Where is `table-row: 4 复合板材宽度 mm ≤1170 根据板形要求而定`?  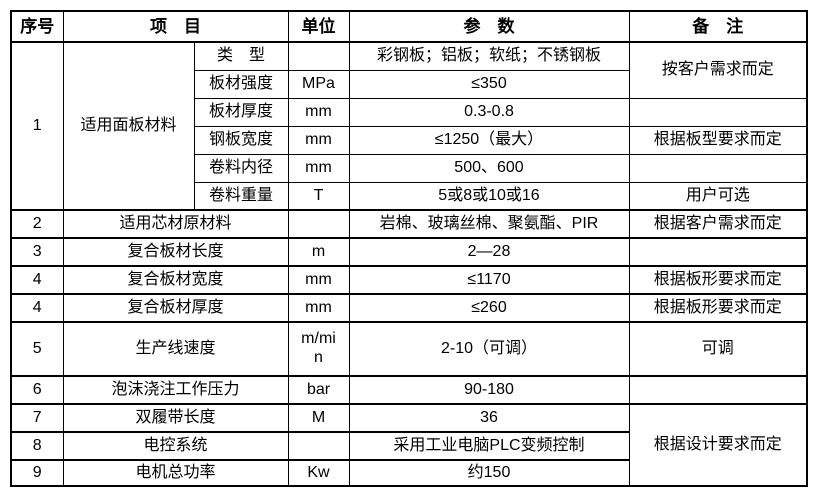
table-row: 4 复合板材宽度 mm ≤1170 根据板形要求而定 is located at coordinates (409, 280).